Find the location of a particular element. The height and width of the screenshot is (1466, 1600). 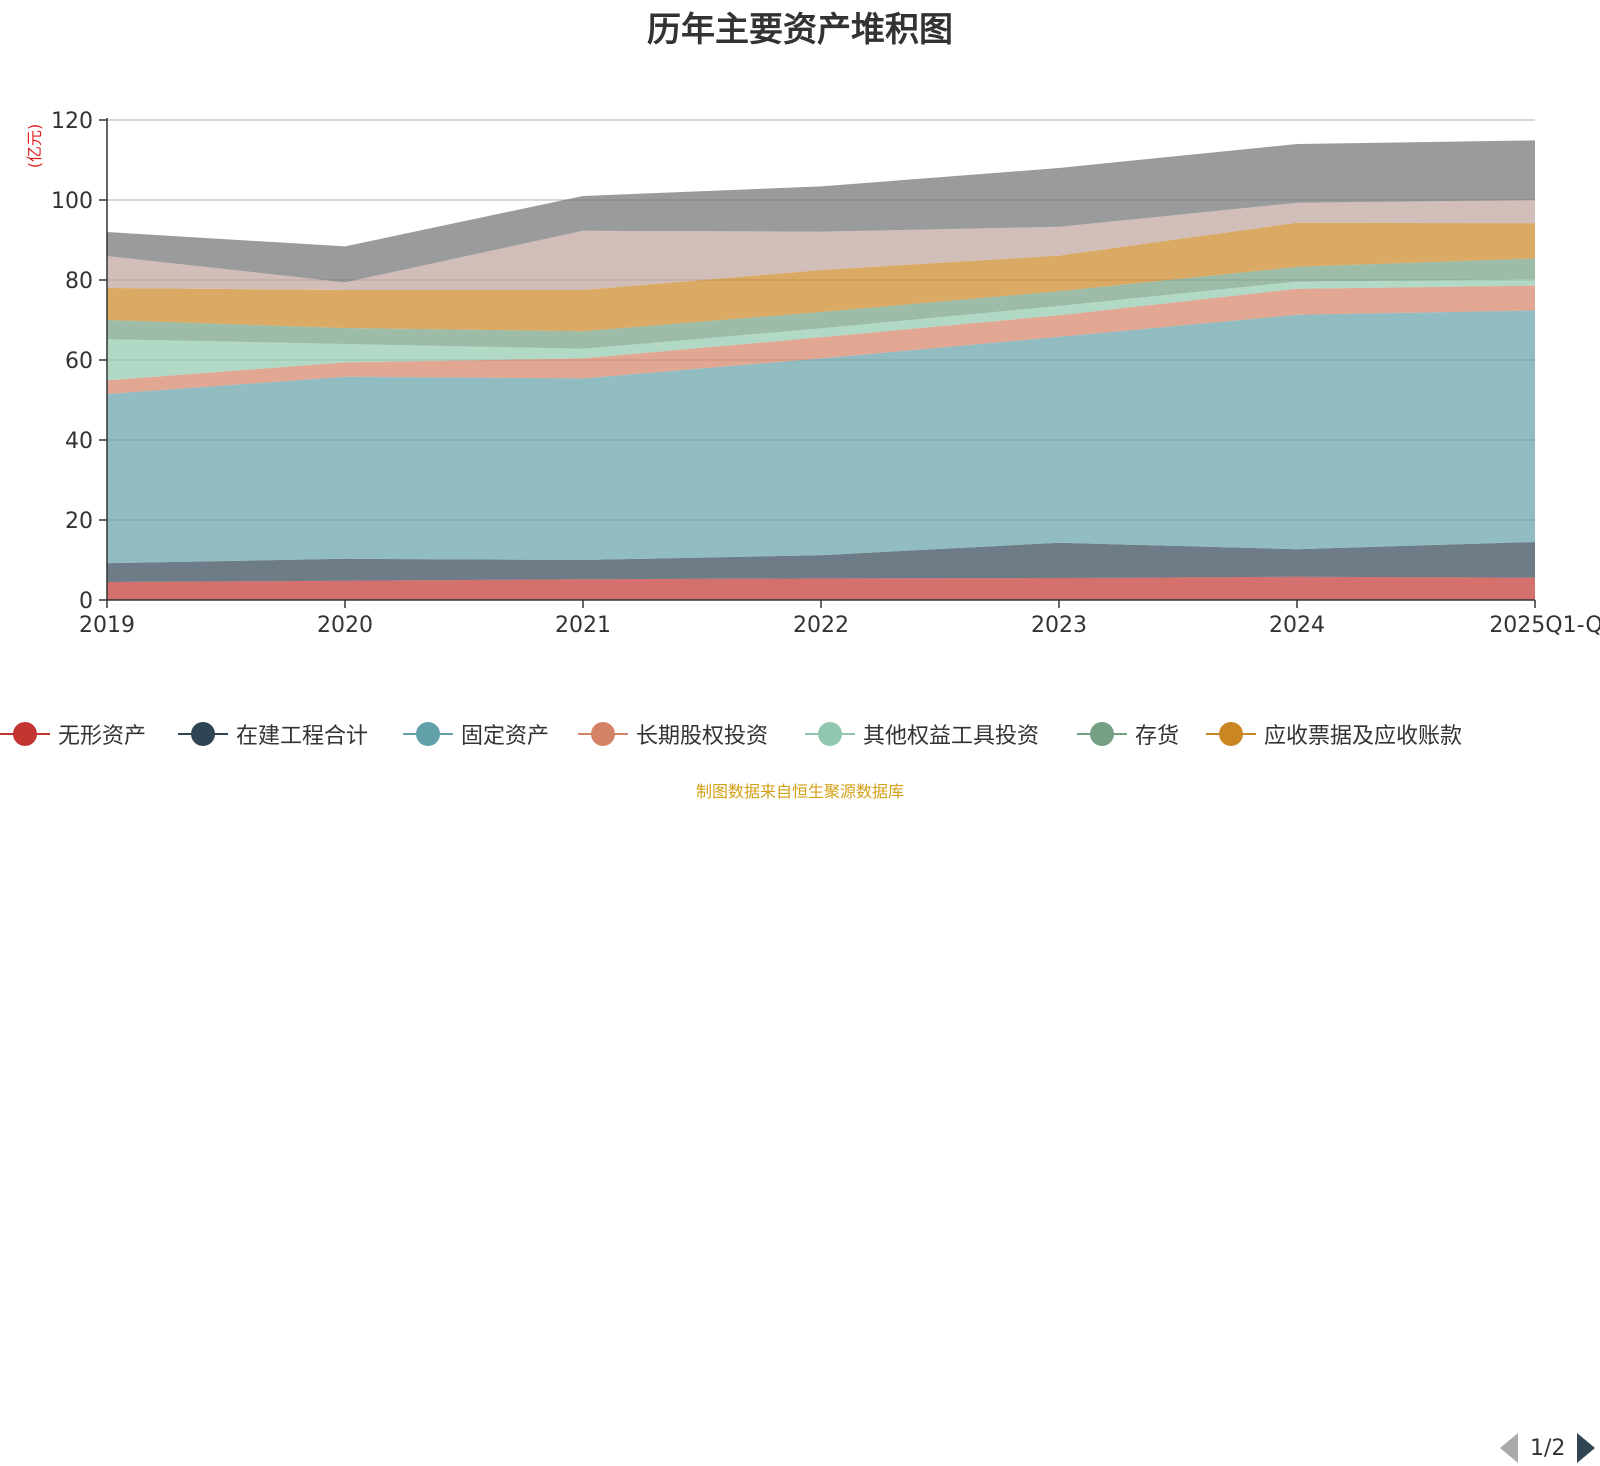

legend-label: 应收票据及应收账款 is located at coordinates (1363, 736).